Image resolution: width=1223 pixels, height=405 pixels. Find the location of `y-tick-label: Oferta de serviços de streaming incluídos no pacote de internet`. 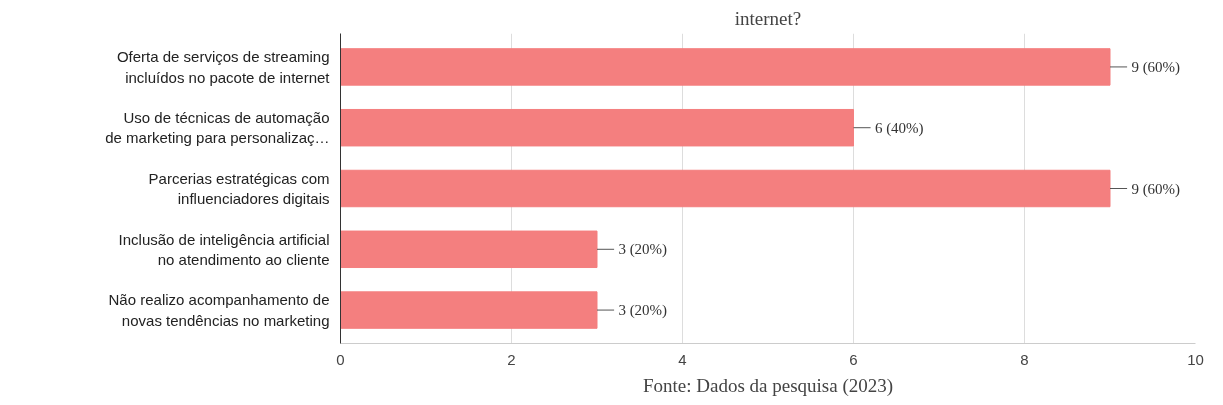

y-tick-label: Oferta de serviços de streaming incluídos no pacote de internet is located at coordinates (223, 67).